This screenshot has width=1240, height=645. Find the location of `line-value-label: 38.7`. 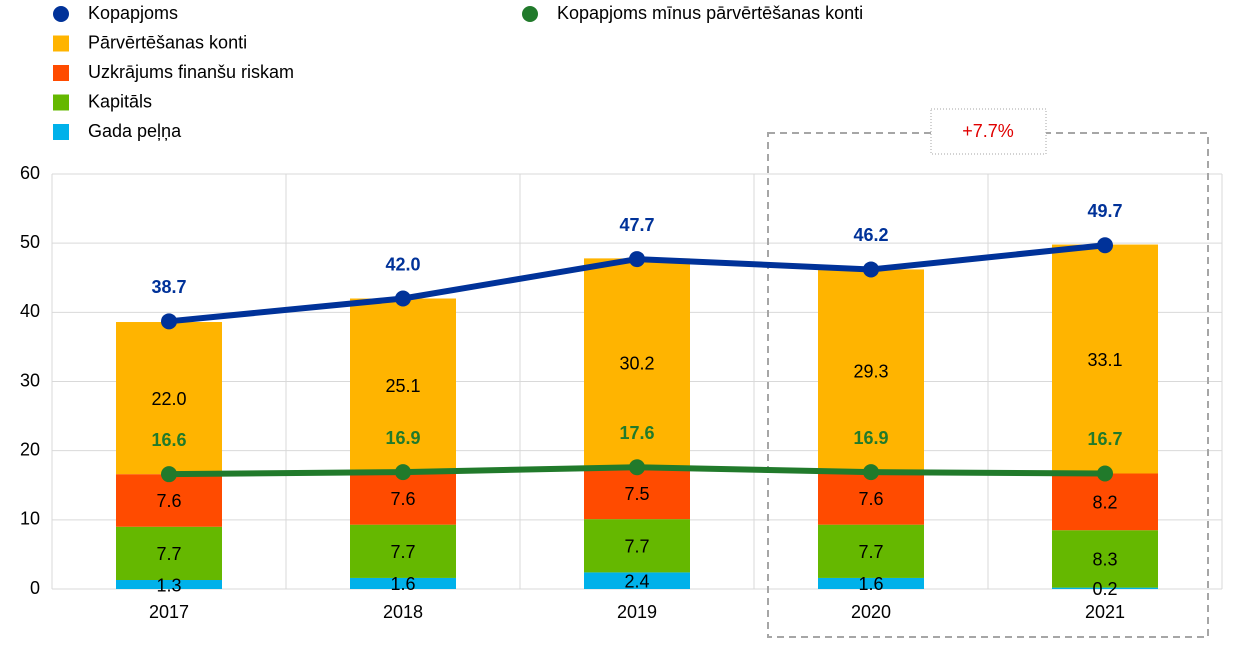

line-value-label: 38.7 is located at coordinates (168, 287).